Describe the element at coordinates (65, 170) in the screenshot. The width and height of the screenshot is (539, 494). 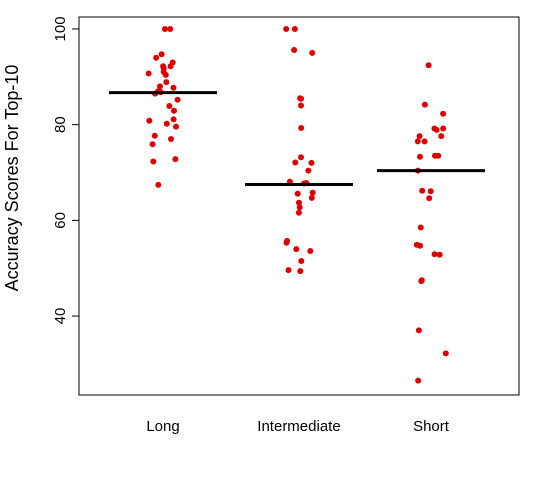
I see `y-axis: 40 60 80 100` at that location.